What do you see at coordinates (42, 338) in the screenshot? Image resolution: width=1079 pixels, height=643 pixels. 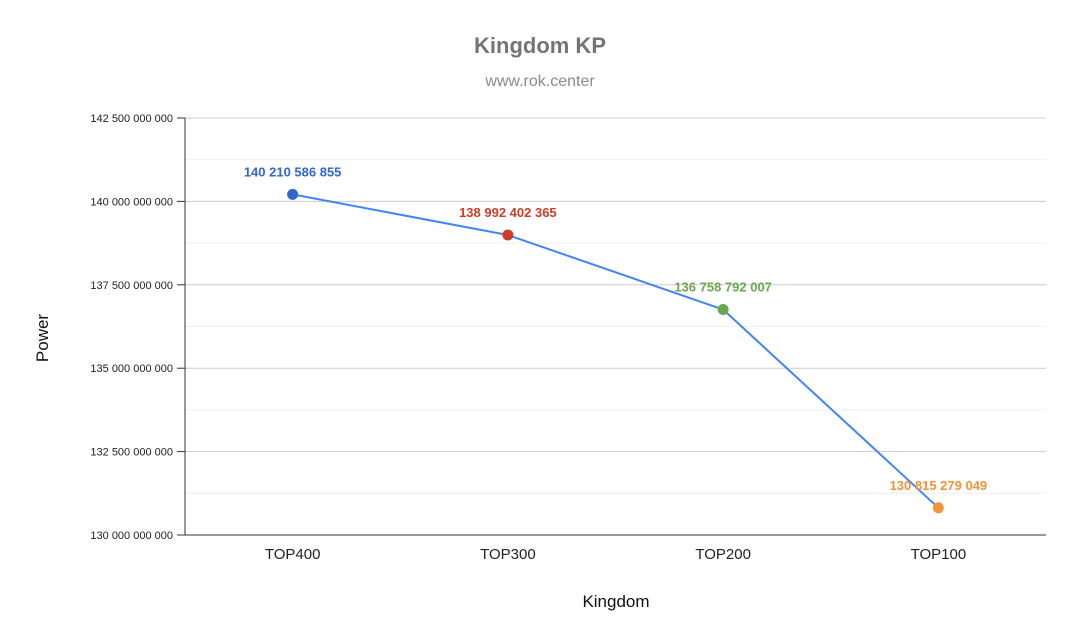 I see `y-axis-label: Power` at bounding box center [42, 338].